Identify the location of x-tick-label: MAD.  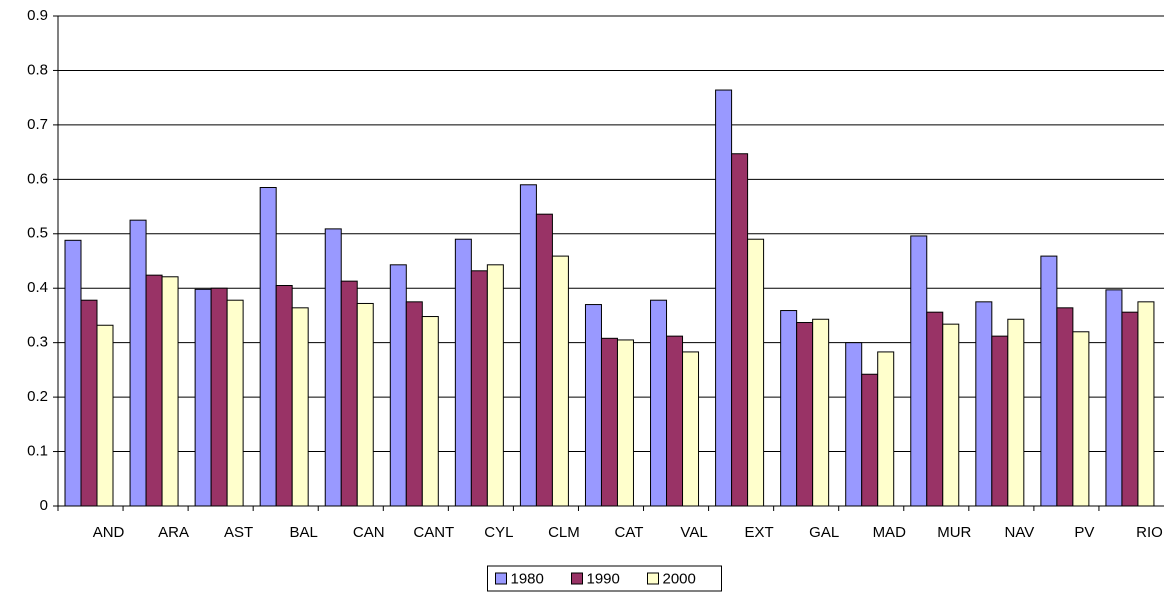
(890, 532).